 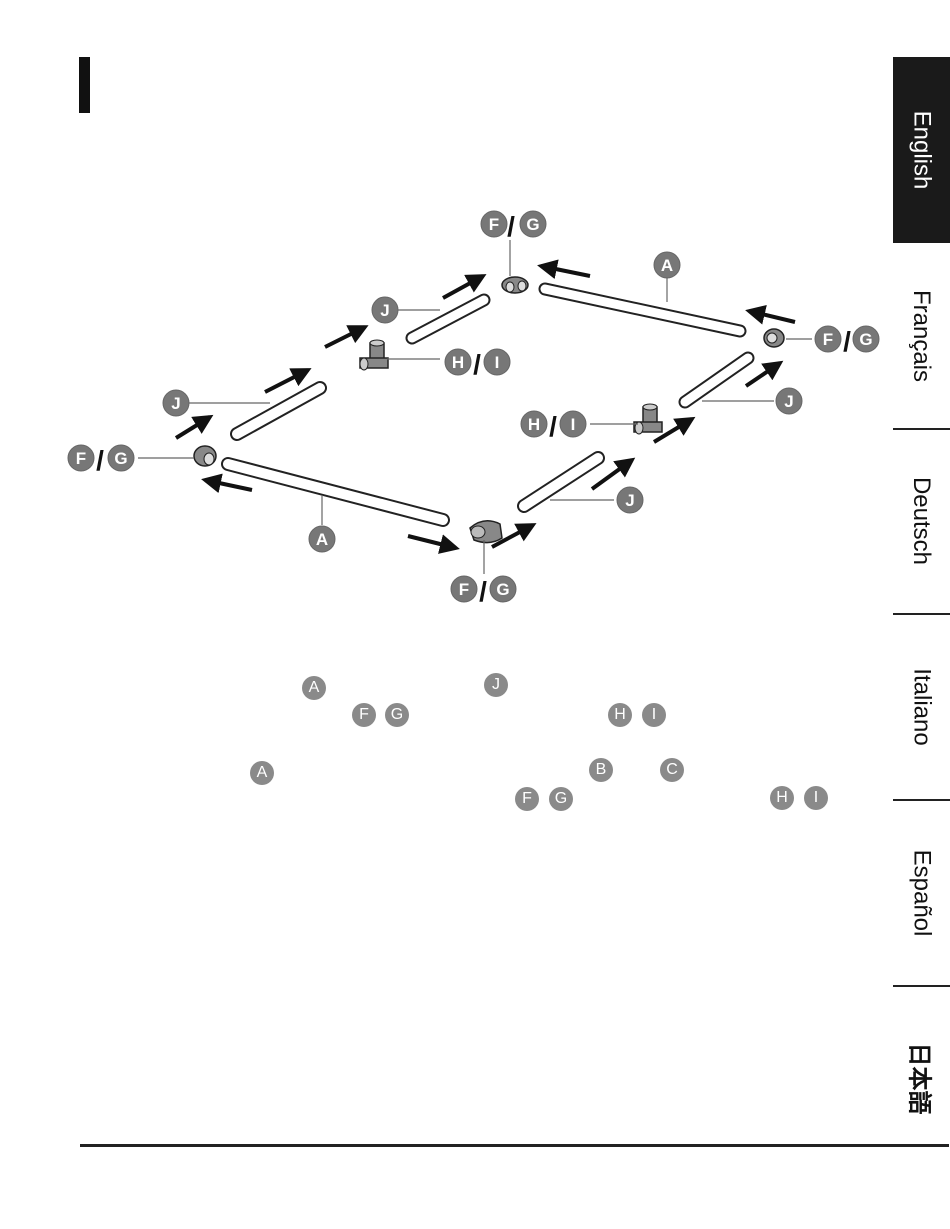 What do you see at coordinates (601, 770) in the screenshot?
I see `ref-circle: B` at bounding box center [601, 770].